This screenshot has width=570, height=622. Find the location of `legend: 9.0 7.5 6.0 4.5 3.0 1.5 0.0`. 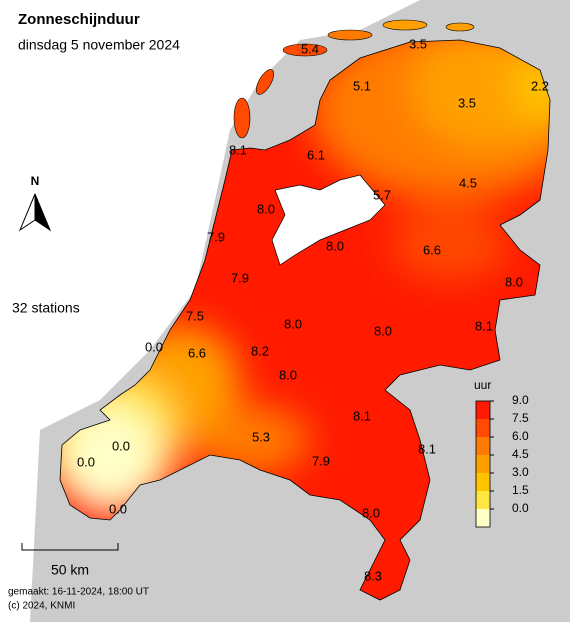

legend: 9.0 7.5 6.0 4.5 3.0 1.5 0.0 is located at coordinates (502, 460).